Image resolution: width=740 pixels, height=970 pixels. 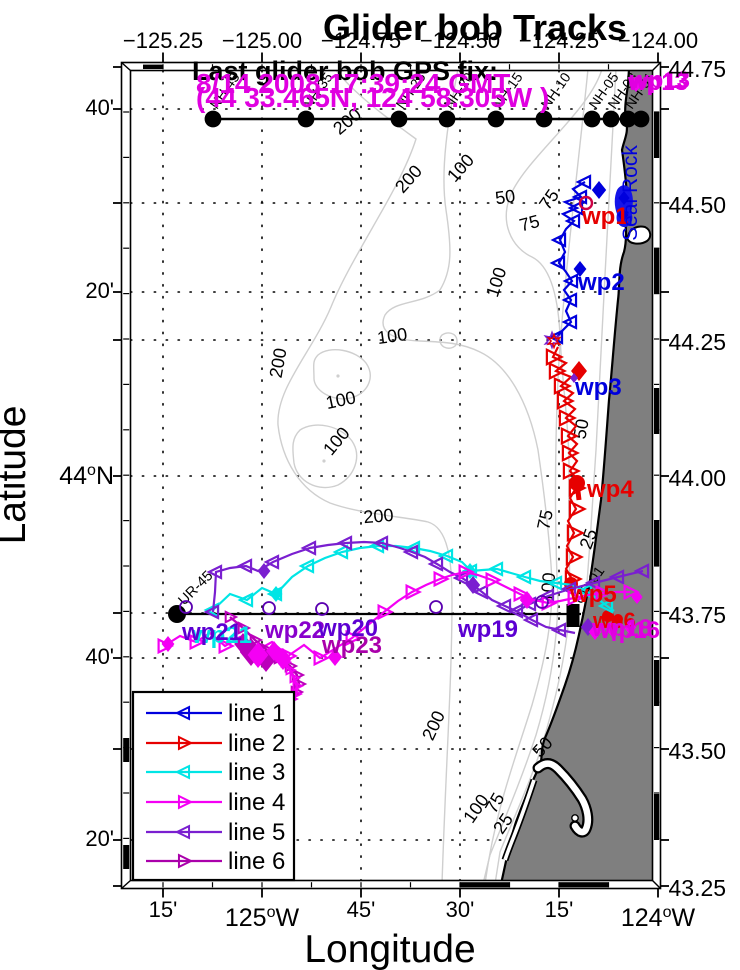 What do you see at coordinates (262, 40) in the screenshot?
I see `svg-text: −125.00` at bounding box center [262, 40].